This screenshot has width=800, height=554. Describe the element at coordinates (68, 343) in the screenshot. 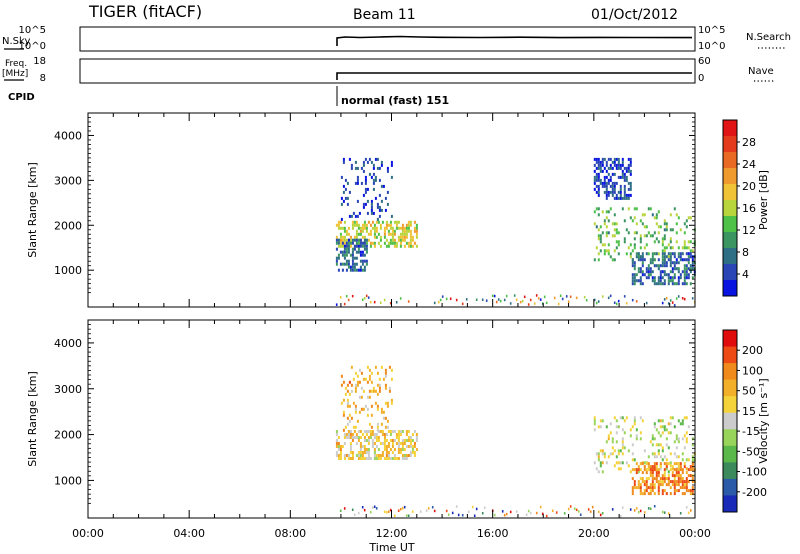

I see `y-tick-label: 4000` at that location.